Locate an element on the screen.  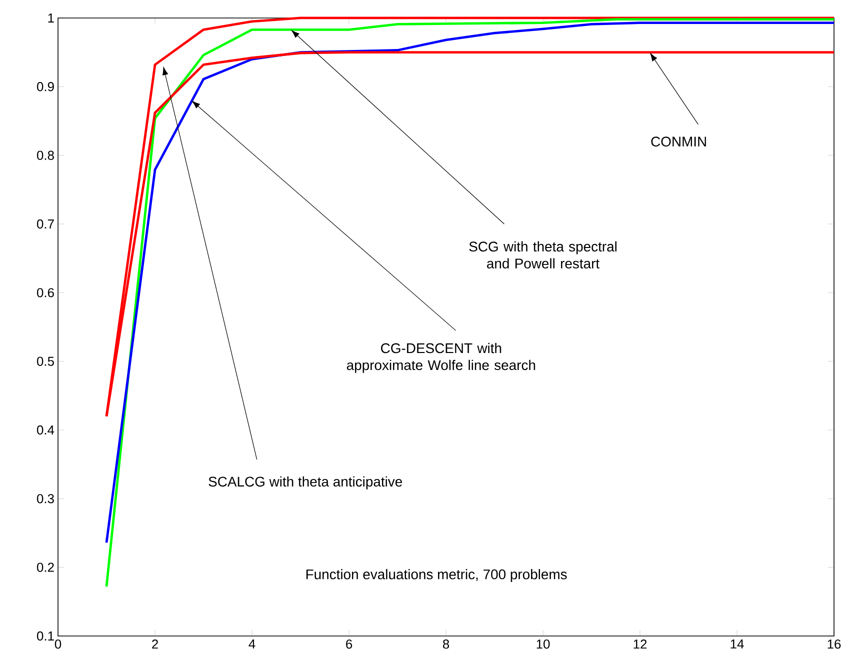
x-tick-label: 10 is located at coordinates (543, 644).